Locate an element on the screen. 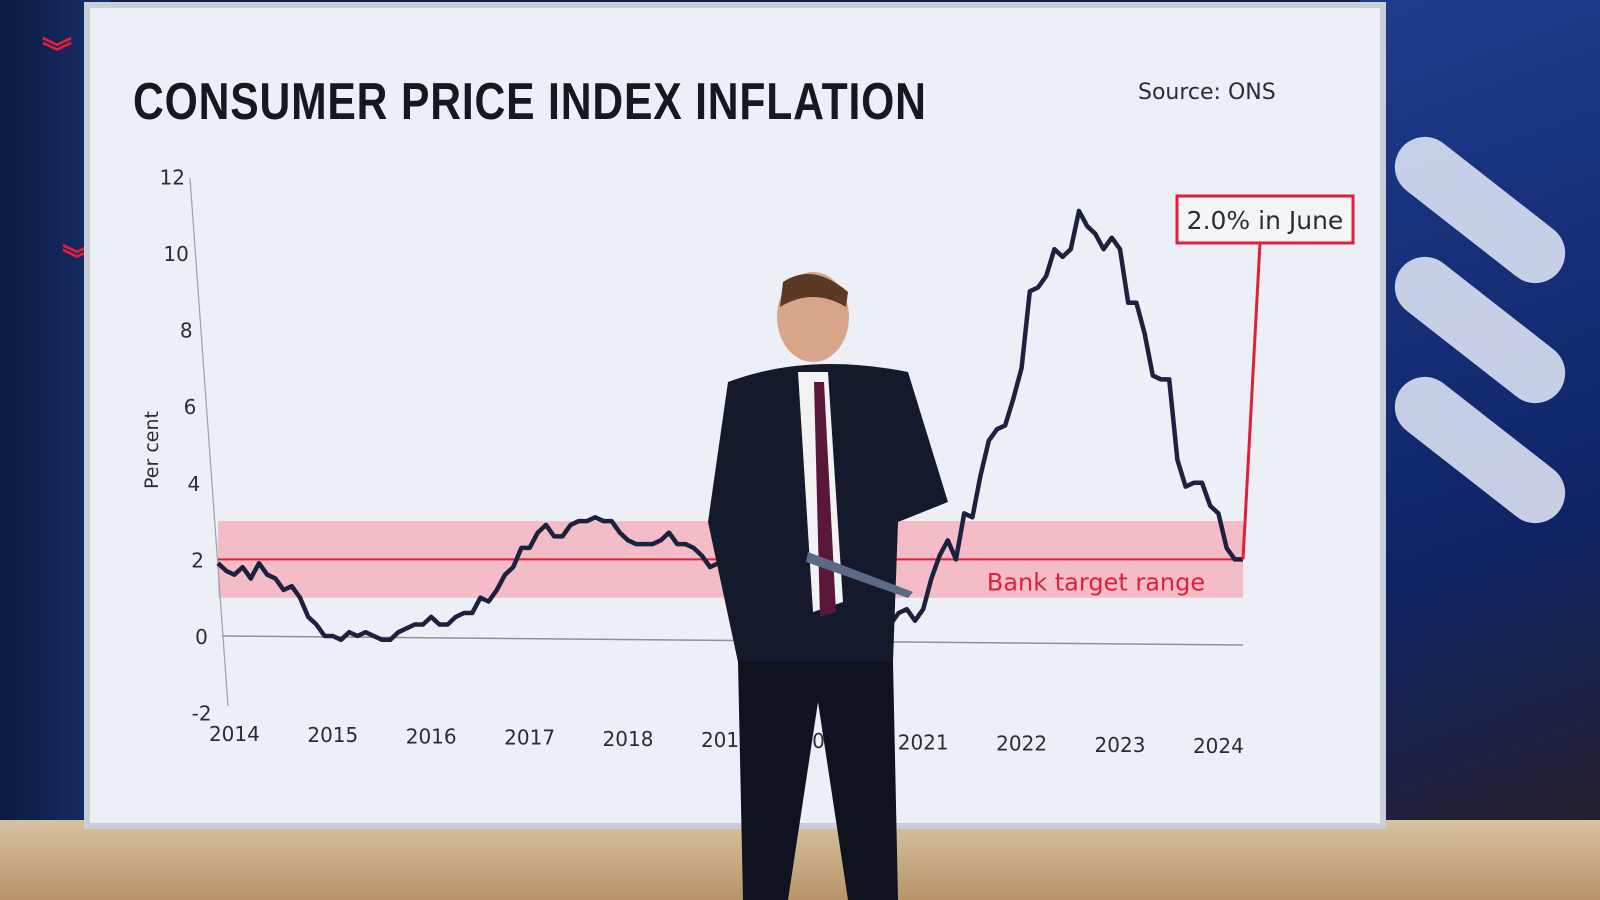 The width and height of the screenshot is (1600, 900). x-tick-label: 2016 is located at coordinates (431, 736).